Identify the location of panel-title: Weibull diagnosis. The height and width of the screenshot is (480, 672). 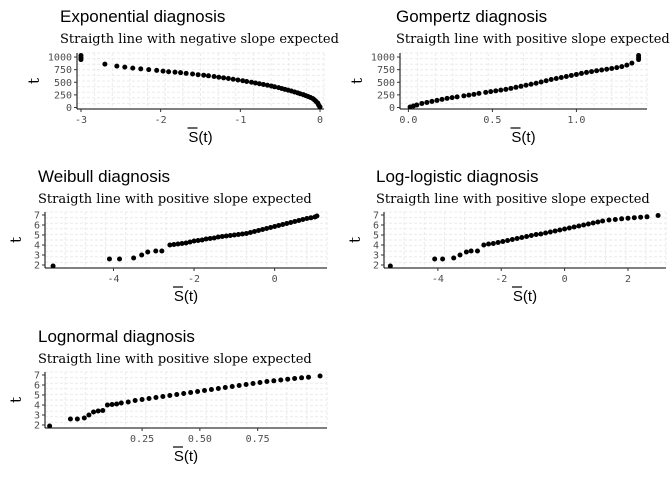
(104, 176).